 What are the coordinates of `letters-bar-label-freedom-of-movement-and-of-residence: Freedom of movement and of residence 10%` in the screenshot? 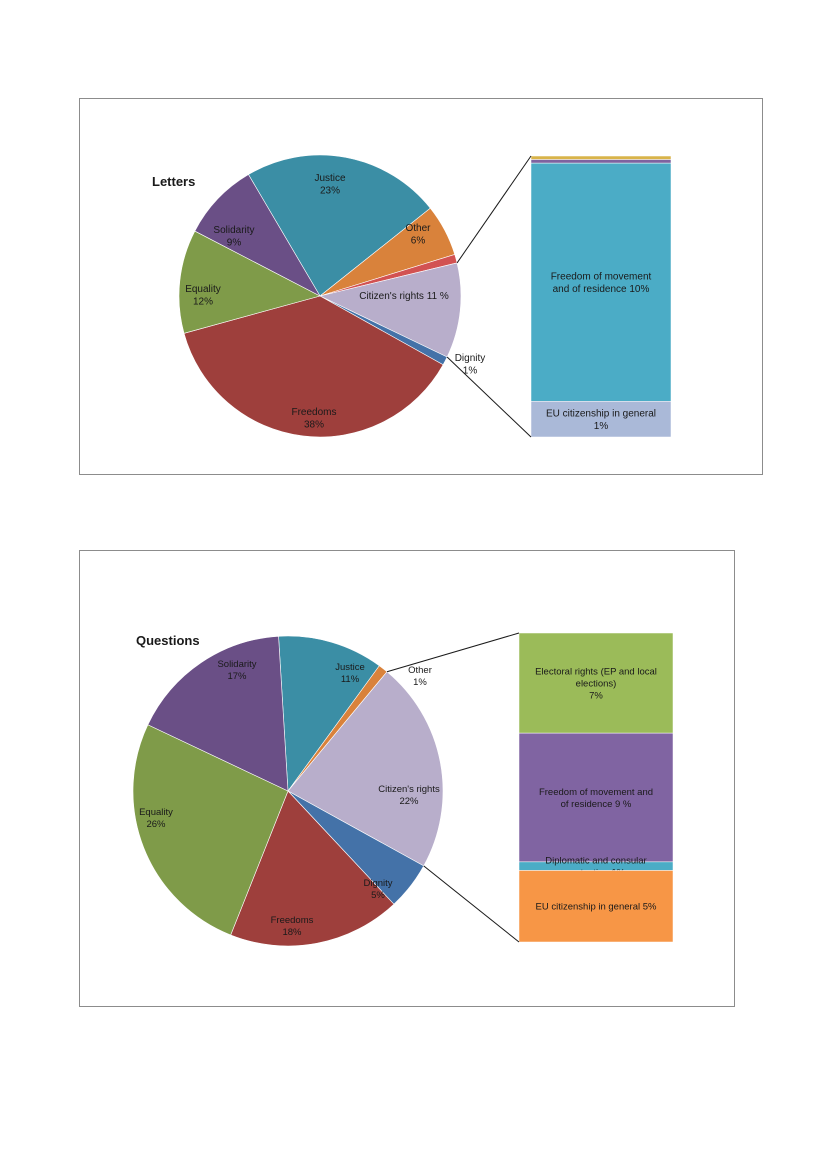 It's located at (601, 283).